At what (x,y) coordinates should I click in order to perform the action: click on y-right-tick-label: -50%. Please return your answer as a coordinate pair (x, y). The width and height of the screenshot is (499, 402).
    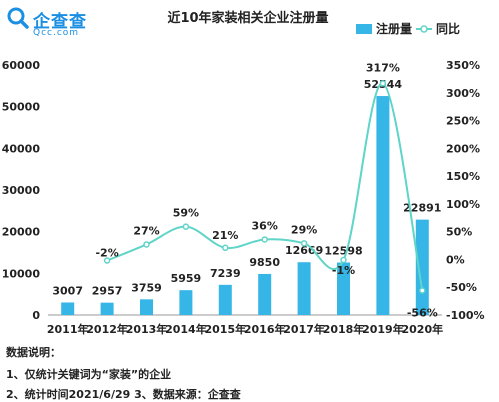
    Looking at the image, I should click on (461, 287).